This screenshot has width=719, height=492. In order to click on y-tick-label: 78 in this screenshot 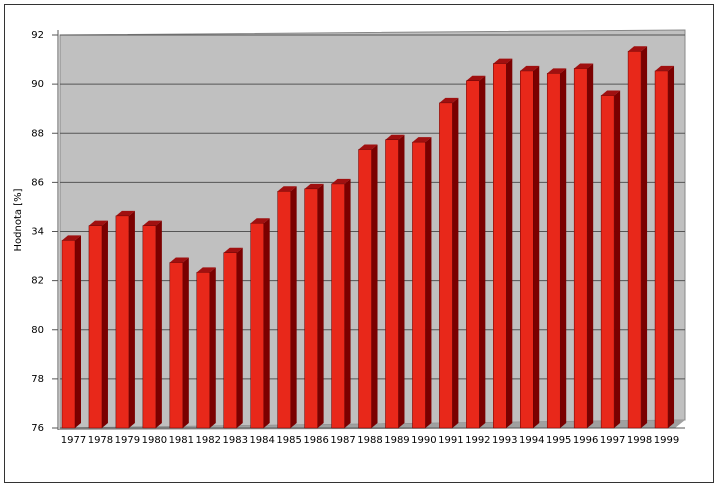, I will do `click(37, 379)`.